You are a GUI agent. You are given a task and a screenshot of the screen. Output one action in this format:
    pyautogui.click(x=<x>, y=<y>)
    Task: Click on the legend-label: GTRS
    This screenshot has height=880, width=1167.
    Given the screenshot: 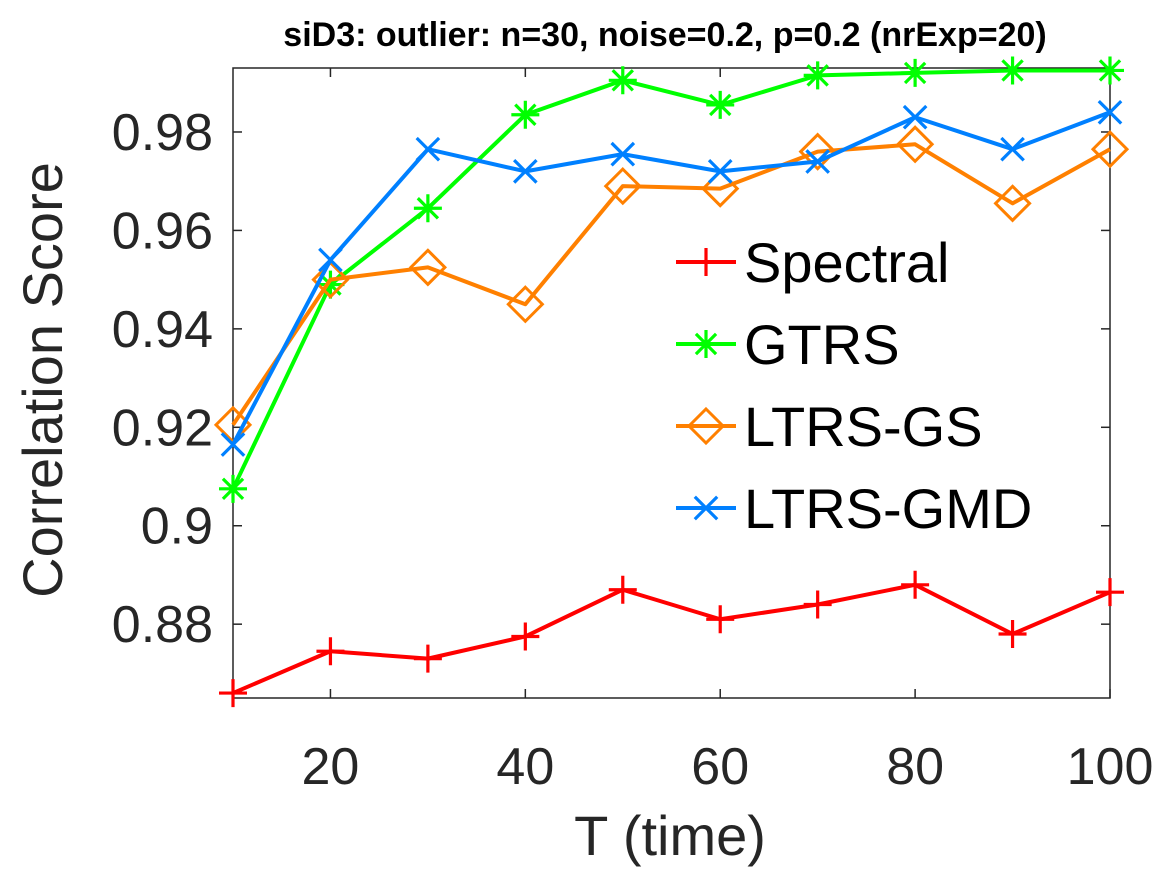 What is the action you would take?
    pyautogui.click(x=822, y=344)
    